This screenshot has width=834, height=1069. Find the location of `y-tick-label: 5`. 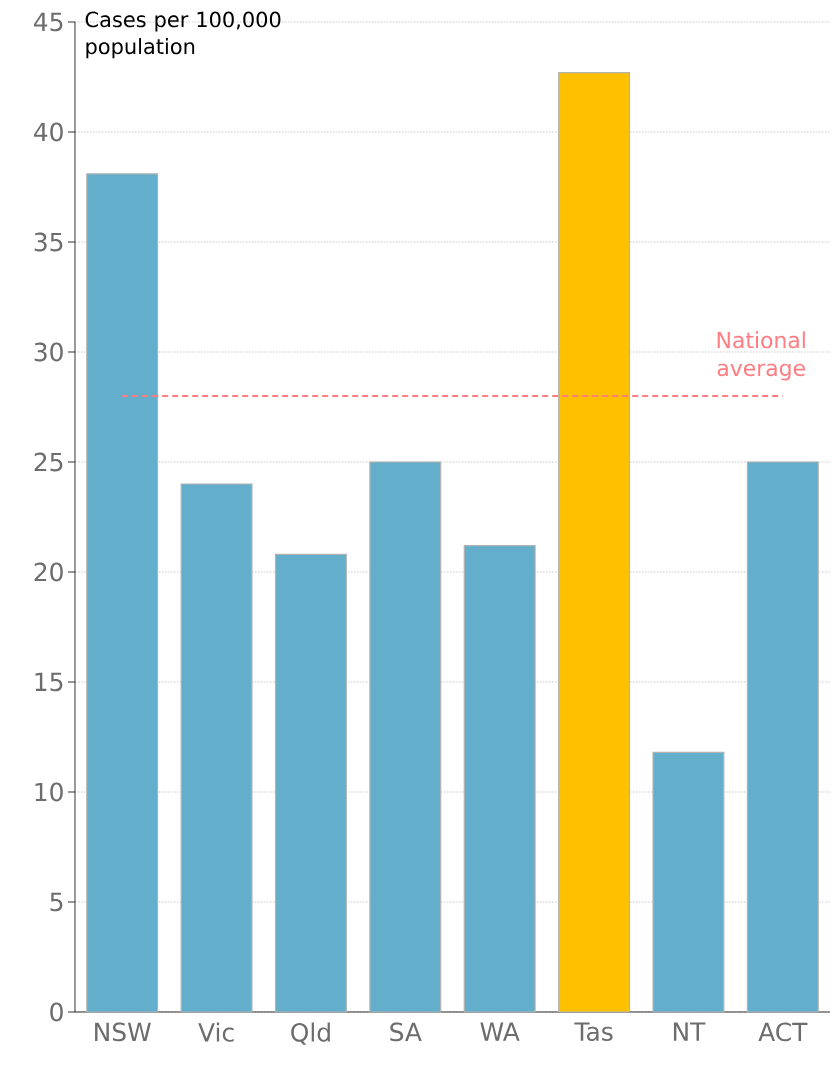

y-tick-label: 5 is located at coordinates (56, 902).